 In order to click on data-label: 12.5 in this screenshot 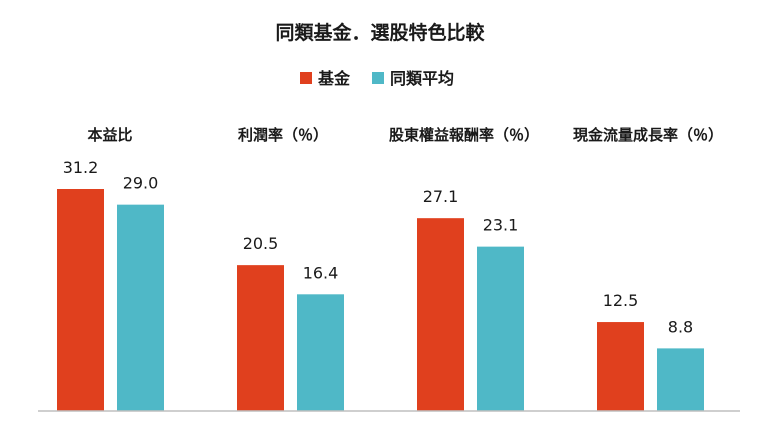, I will do `click(621, 300)`.